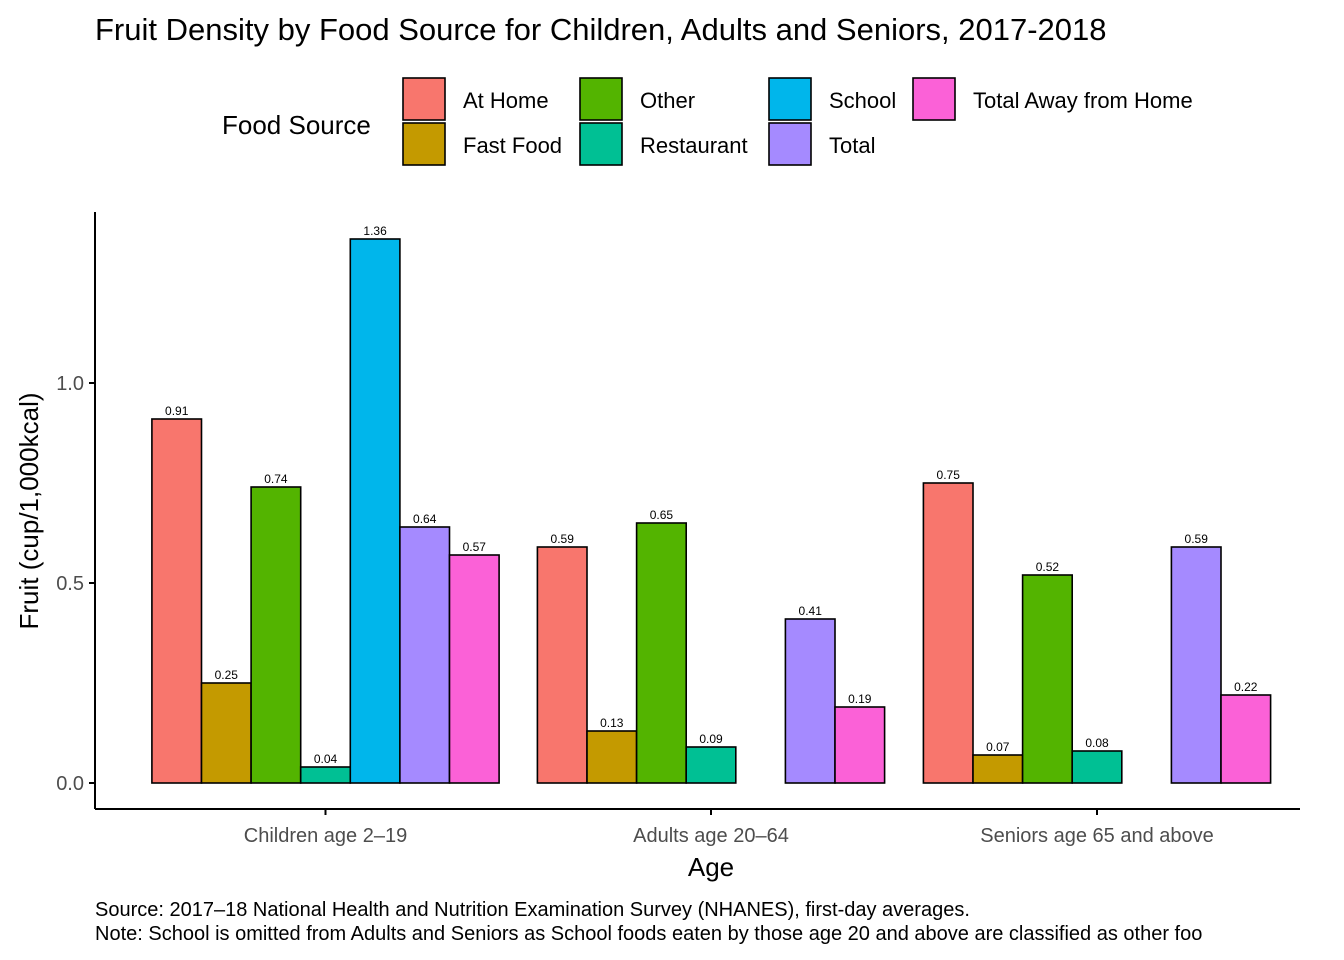 Image resolution: width=1344 pixels, height=960 pixels. I want to click on data-label-total-3: 0.59, so click(1197, 539).